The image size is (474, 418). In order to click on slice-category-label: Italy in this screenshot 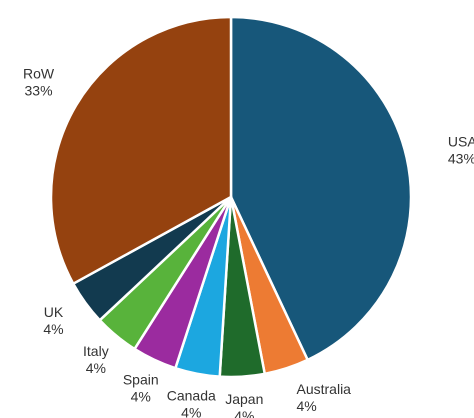, I will do `click(96, 351)`.